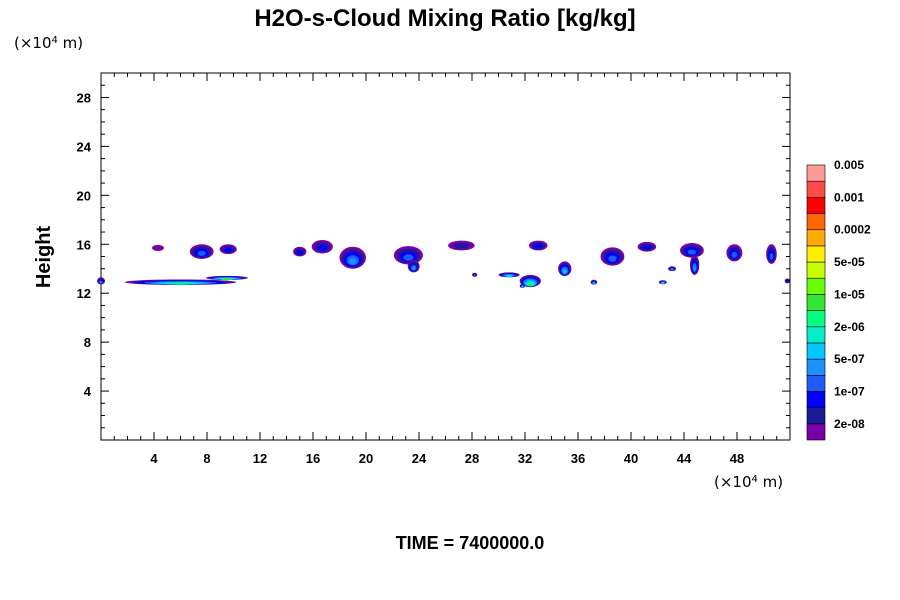 This screenshot has height=600, width=900. Describe the element at coordinates (84, 195) in the screenshot. I see `y-tick-label: 20` at that location.